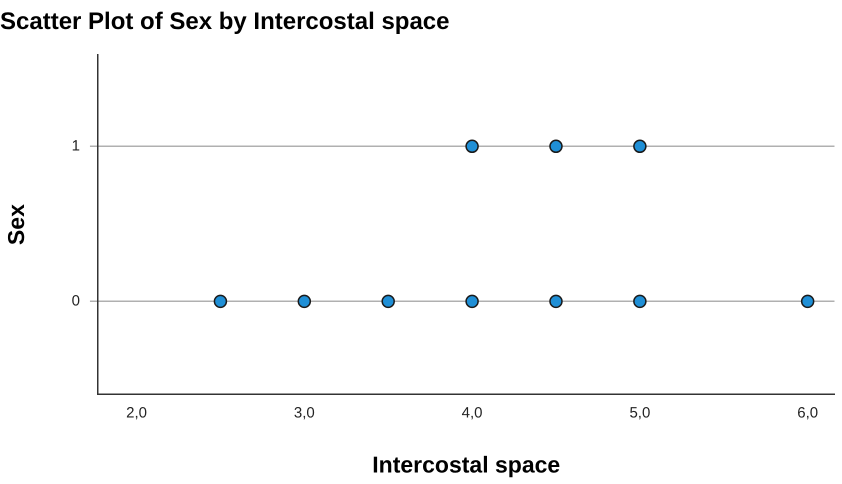 This screenshot has height=484, width=842. What do you see at coordinates (136, 413) in the screenshot?
I see `x-tick-label: 2,0` at bounding box center [136, 413].